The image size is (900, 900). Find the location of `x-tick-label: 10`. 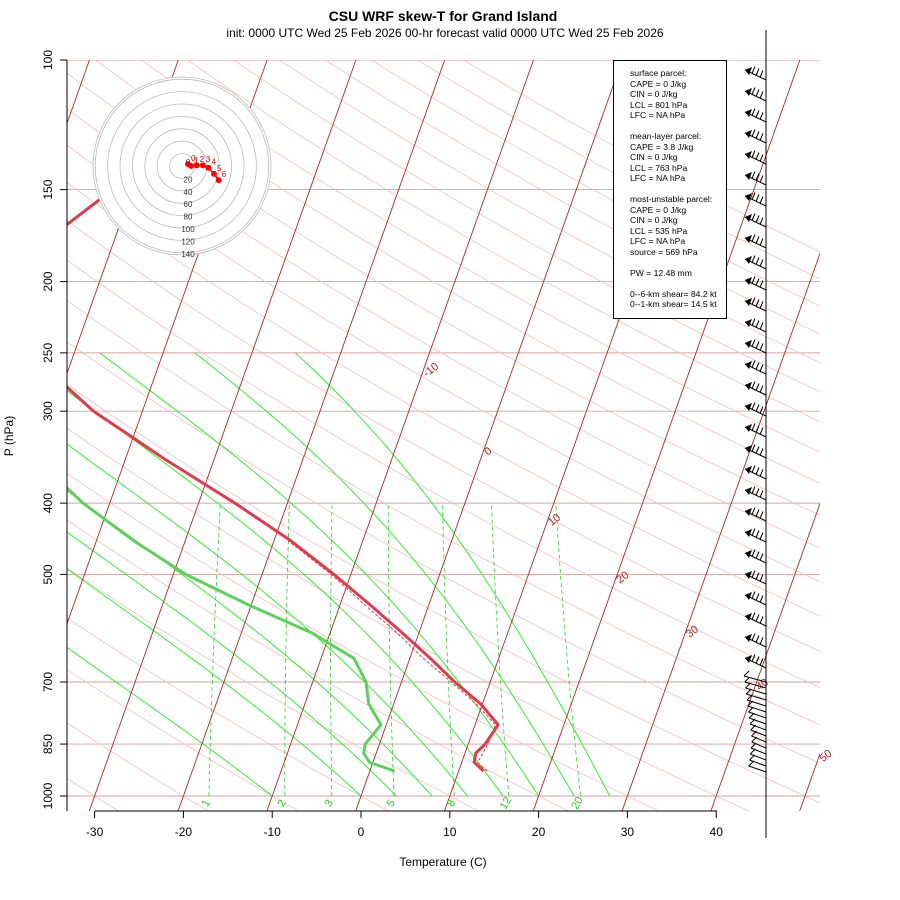

x-tick-label: 10 is located at coordinates (450, 832).